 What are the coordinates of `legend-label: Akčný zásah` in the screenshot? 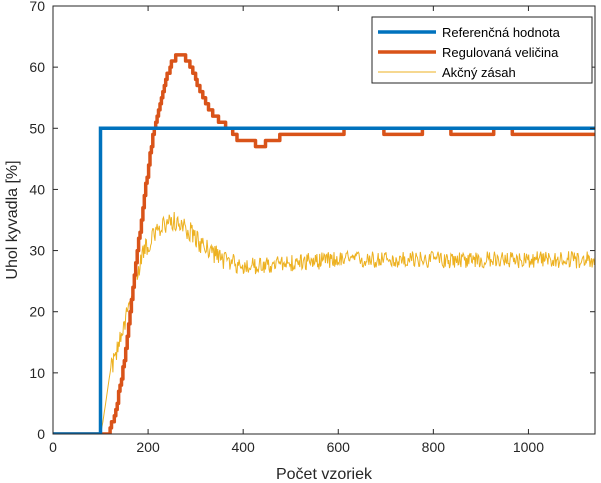 It's located at (479, 72).